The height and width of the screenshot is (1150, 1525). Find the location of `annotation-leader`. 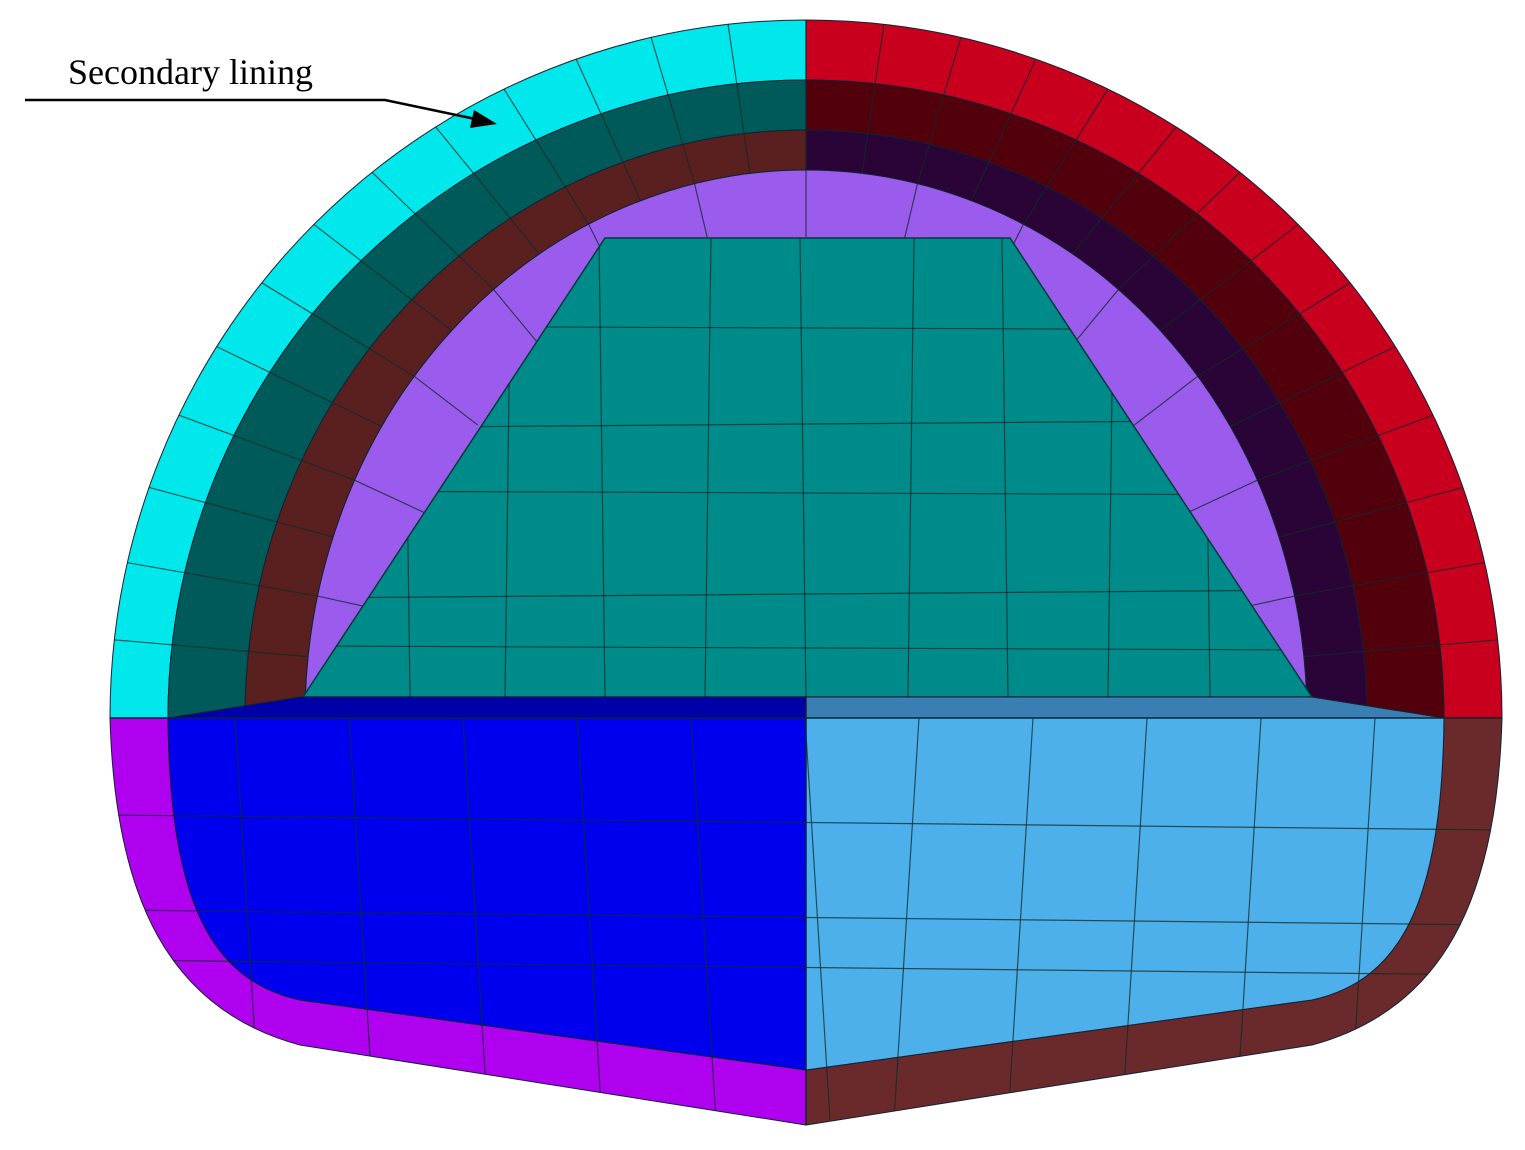

annotation-leader is located at coordinates (253, 110).